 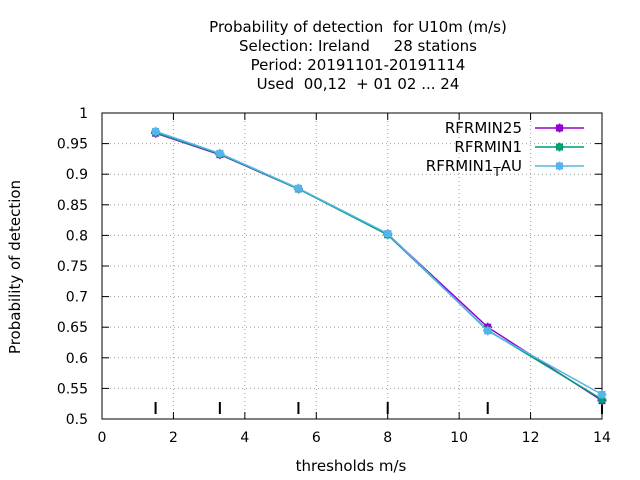 What do you see at coordinates (459, 438) in the screenshot?
I see `x-tick-label: 10` at bounding box center [459, 438].